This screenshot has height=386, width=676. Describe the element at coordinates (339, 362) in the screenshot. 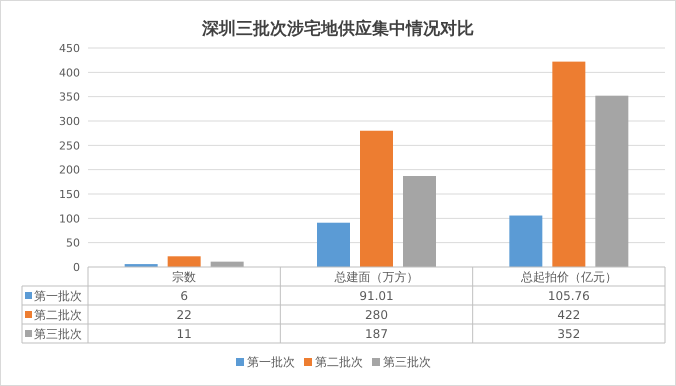

I see `legend-label: 第二批次` at that location.